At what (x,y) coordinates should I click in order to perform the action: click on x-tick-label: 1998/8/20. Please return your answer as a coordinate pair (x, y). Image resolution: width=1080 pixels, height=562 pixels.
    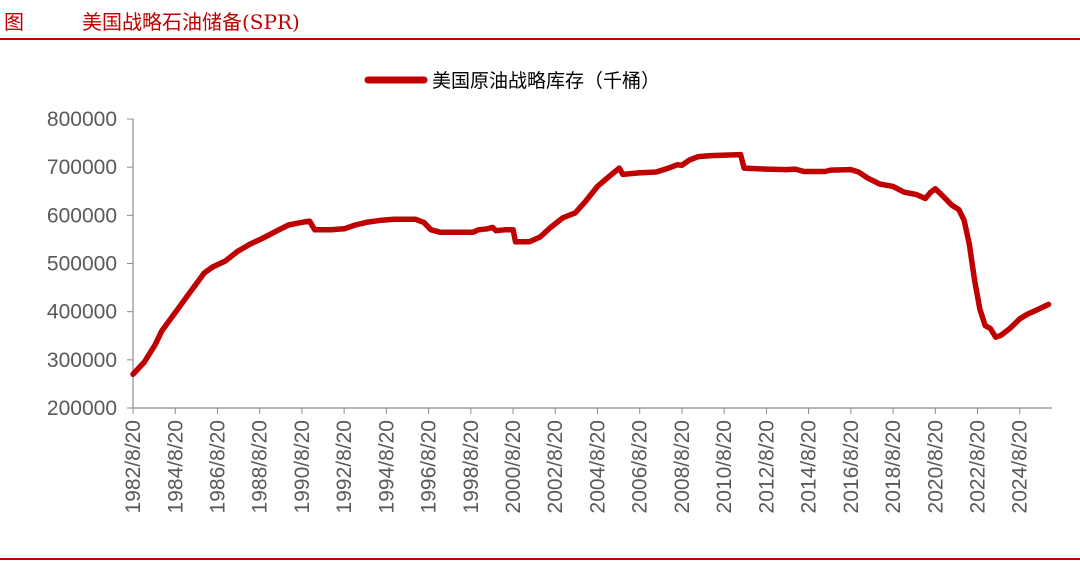
    Looking at the image, I should click on (471, 466).